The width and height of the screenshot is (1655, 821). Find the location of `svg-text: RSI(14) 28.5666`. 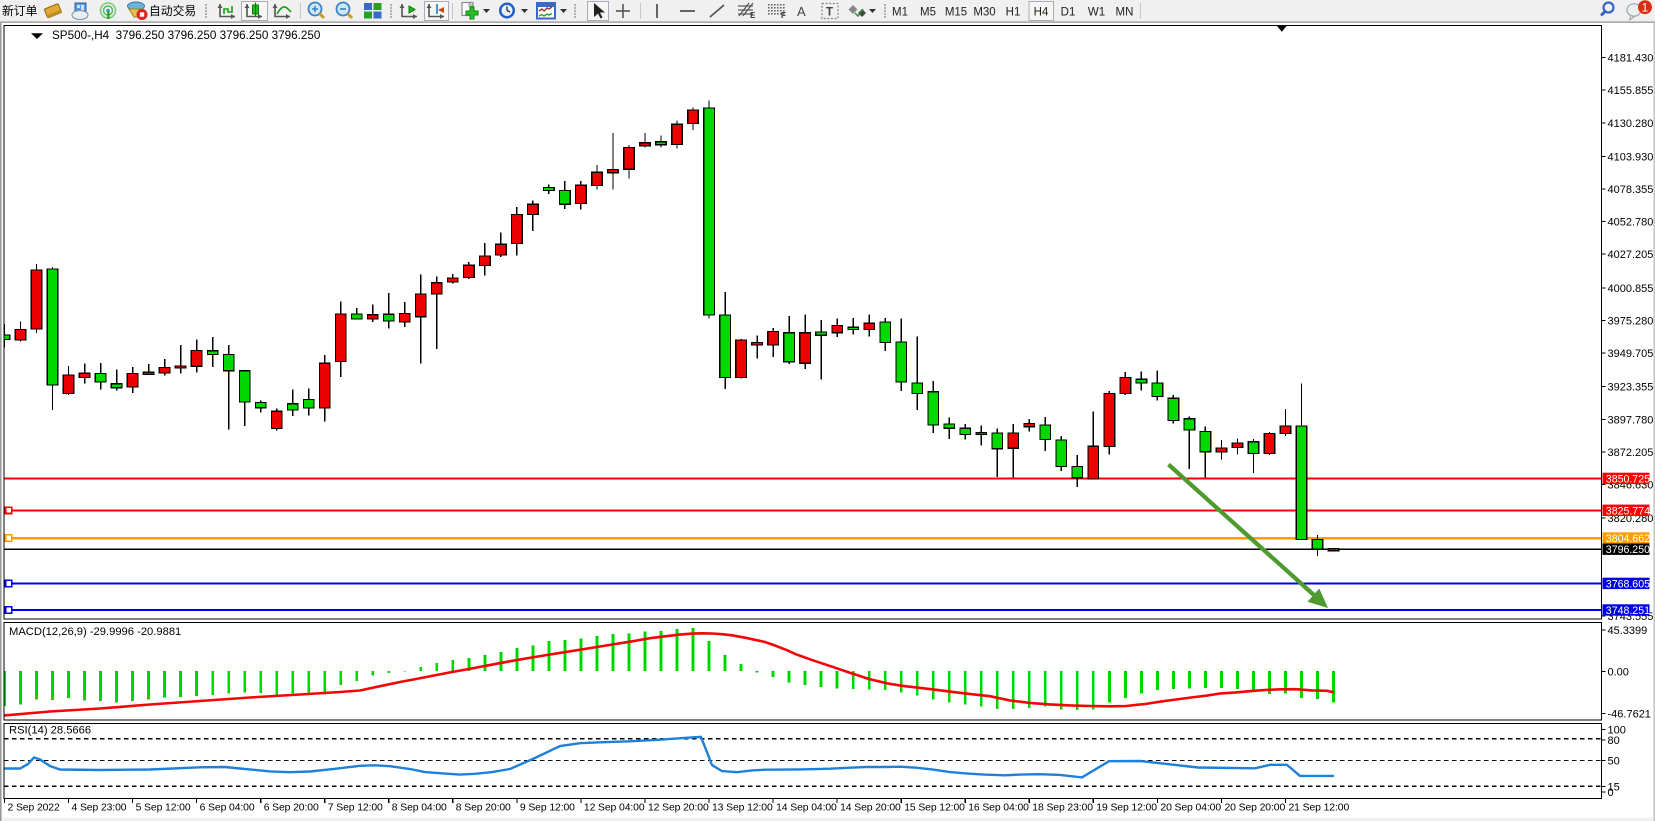

svg-text: RSI(14) 28.5666 is located at coordinates (50, 731).